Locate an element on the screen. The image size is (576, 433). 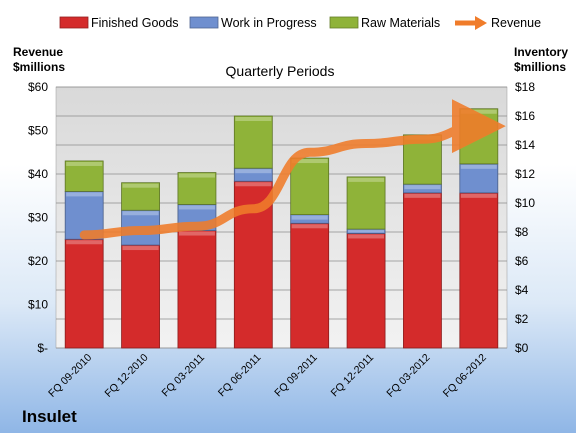
x-tick-label: FQ 03-2011 is located at coordinates (183, 376).